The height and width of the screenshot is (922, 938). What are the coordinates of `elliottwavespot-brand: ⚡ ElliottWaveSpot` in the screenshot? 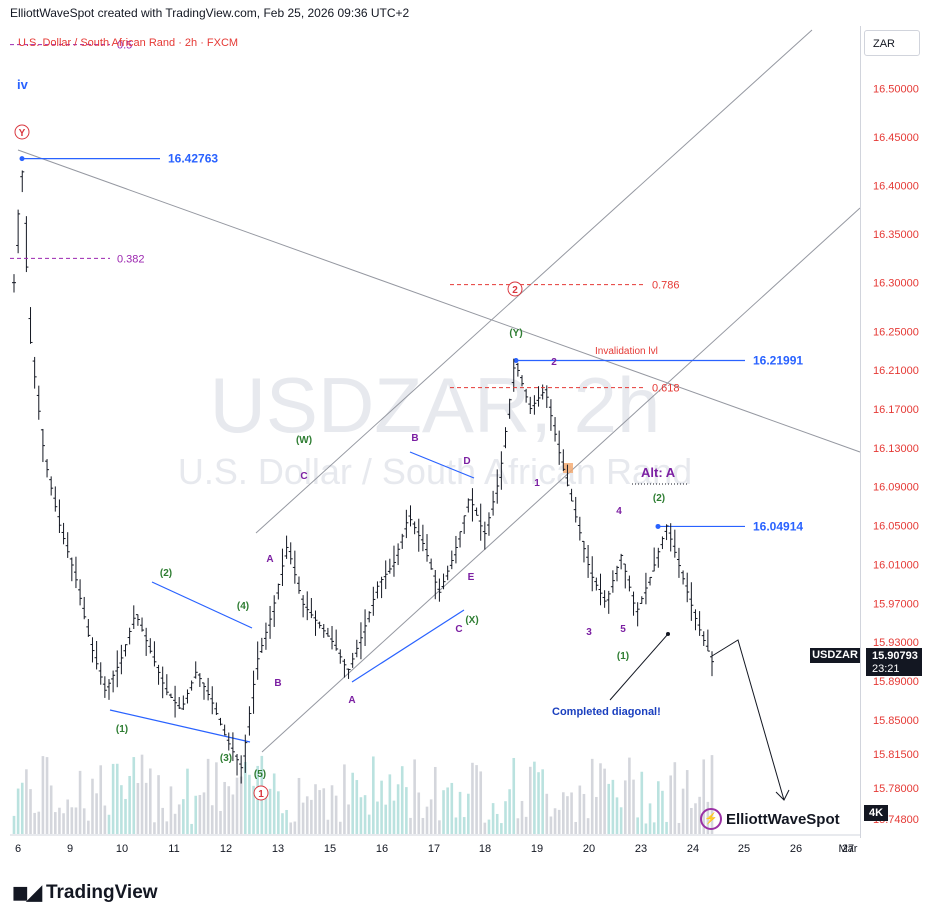 It's located at (770, 819).